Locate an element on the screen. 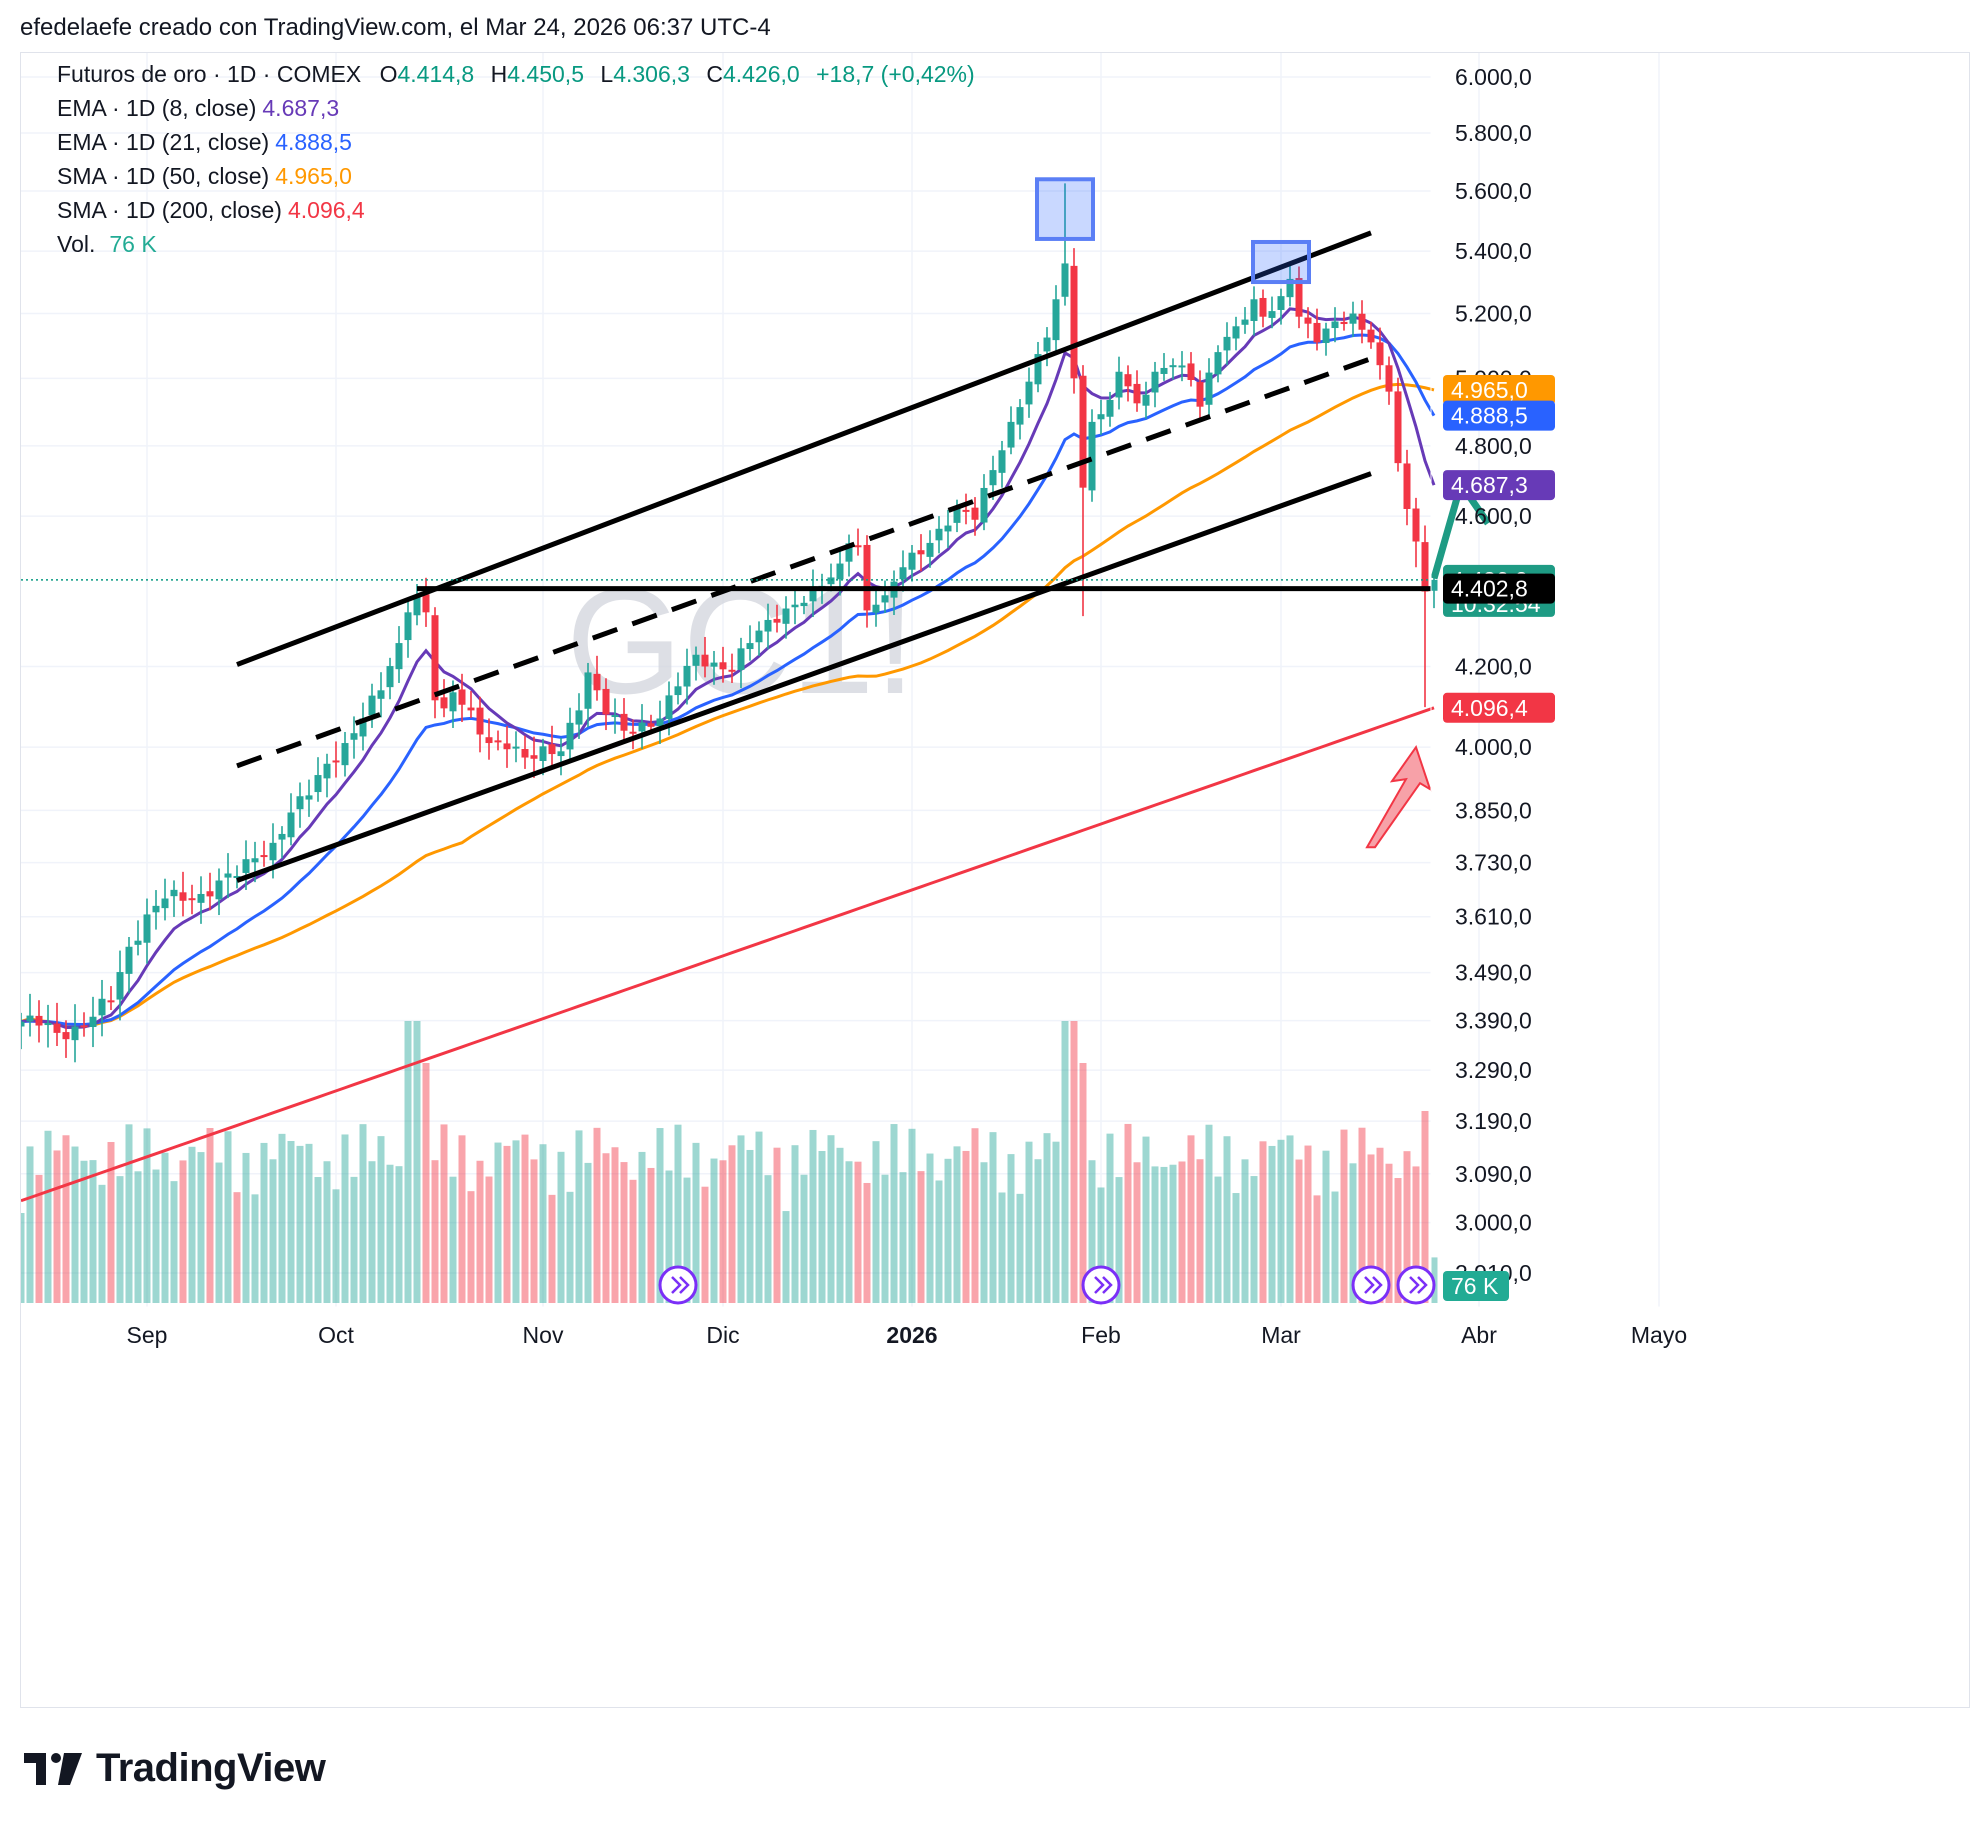 This screenshot has height=1824, width=1980. legend-sma50-value: 4.965,0 is located at coordinates (313, 176).